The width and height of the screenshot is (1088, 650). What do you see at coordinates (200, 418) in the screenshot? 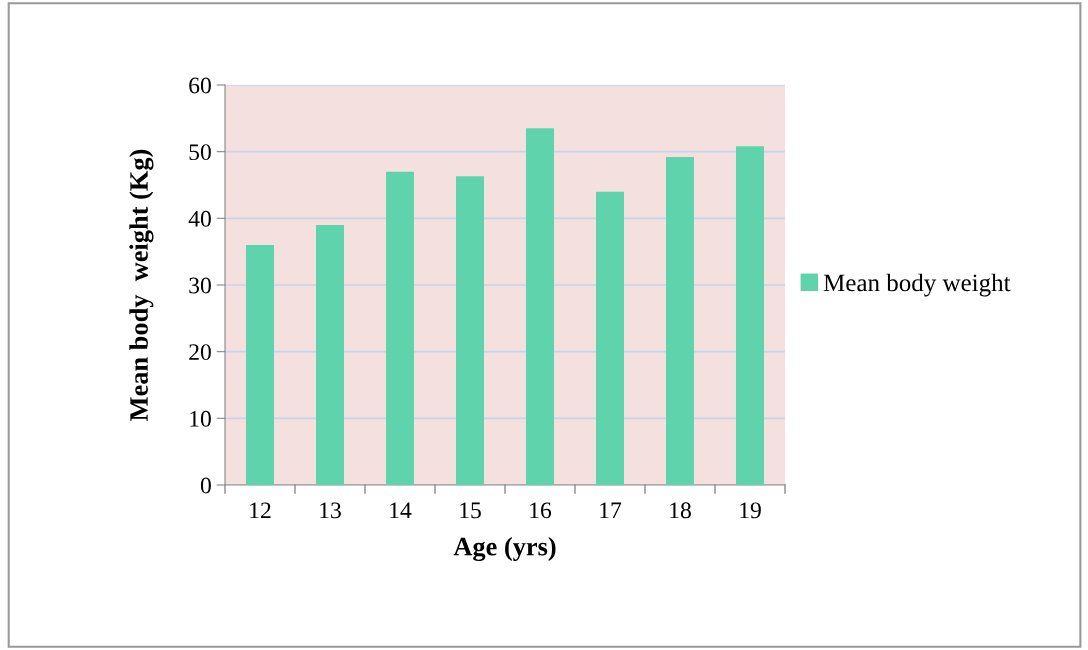
I see `y-tick-label: 10` at bounding box center [200, 418].